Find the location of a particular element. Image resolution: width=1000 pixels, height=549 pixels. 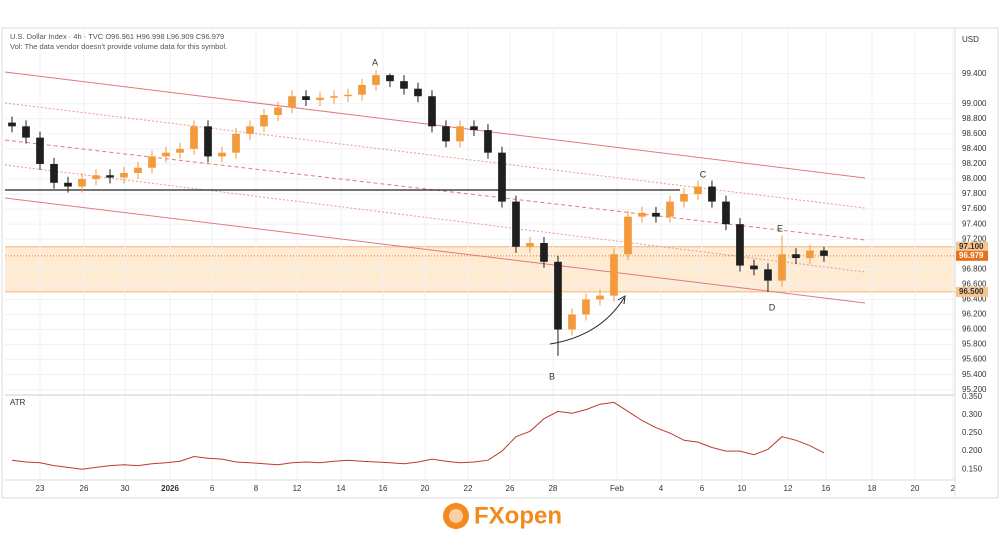

y-tick-label: 0.300 is located at coordinates (972, 414).